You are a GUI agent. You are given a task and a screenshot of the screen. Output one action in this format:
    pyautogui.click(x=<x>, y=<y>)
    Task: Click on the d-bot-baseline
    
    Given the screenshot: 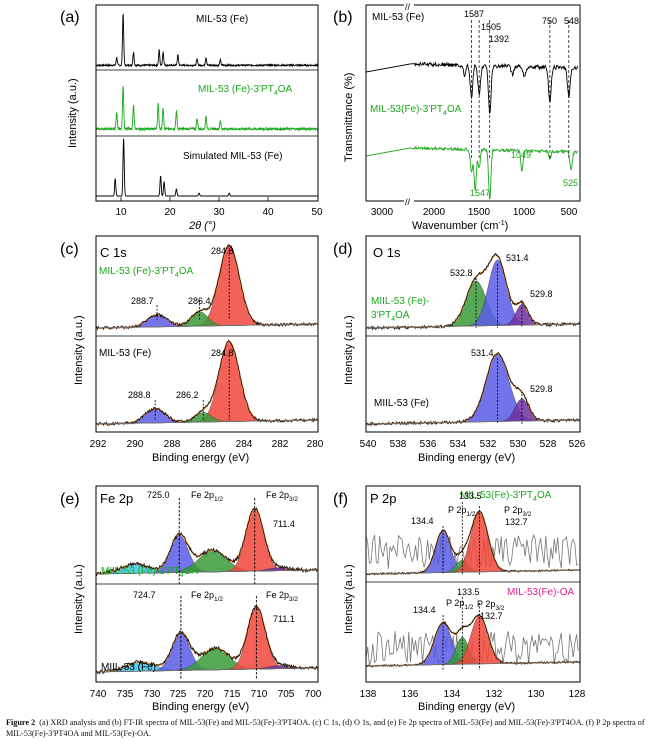 What is the action you would take?
    pyautogui.click(x=473, y=422)
    